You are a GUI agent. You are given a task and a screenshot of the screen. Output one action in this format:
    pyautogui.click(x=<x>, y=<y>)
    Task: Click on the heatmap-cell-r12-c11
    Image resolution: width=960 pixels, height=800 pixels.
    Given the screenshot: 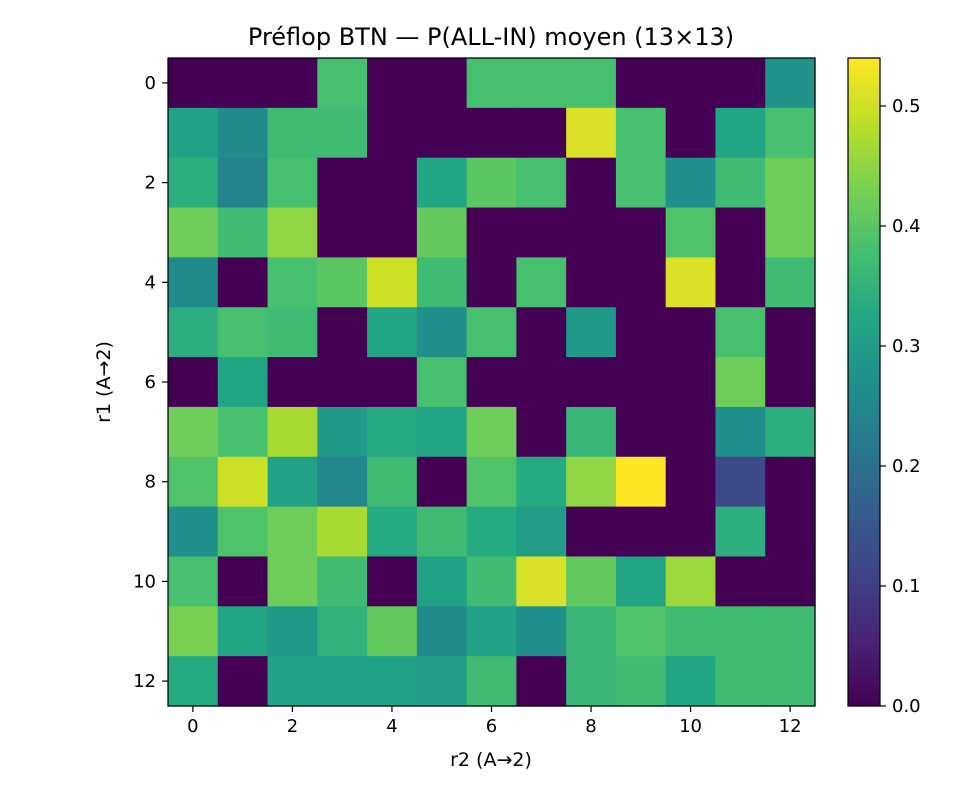 What is the action you would take?
    pyautogui.click(x=740, y=681)
    